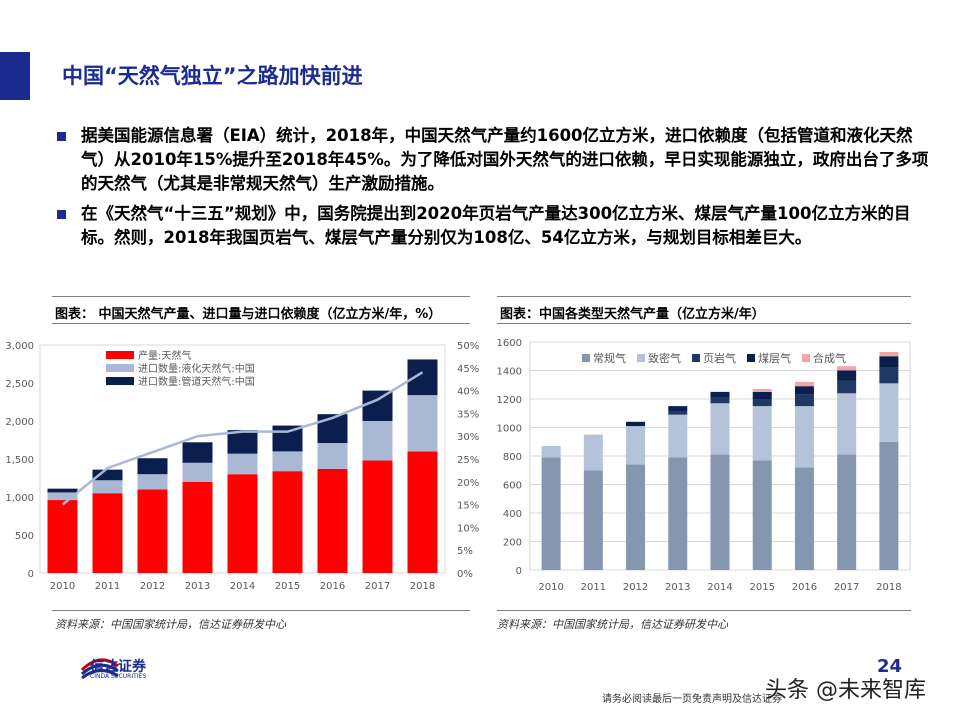 Image resolution: width=960 pixels, height=720 pixels. What do you see at coordinates (888, 587) in the screenshot?
I see `chart2-xtick-label: 2018` at bounding box center [888, 587].